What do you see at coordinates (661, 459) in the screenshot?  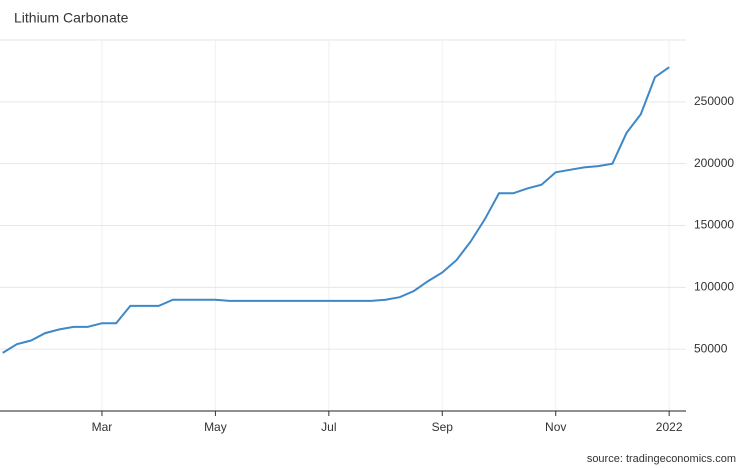 I see `source: source: tradingeconomics.com` at bounding box center [661, 459].